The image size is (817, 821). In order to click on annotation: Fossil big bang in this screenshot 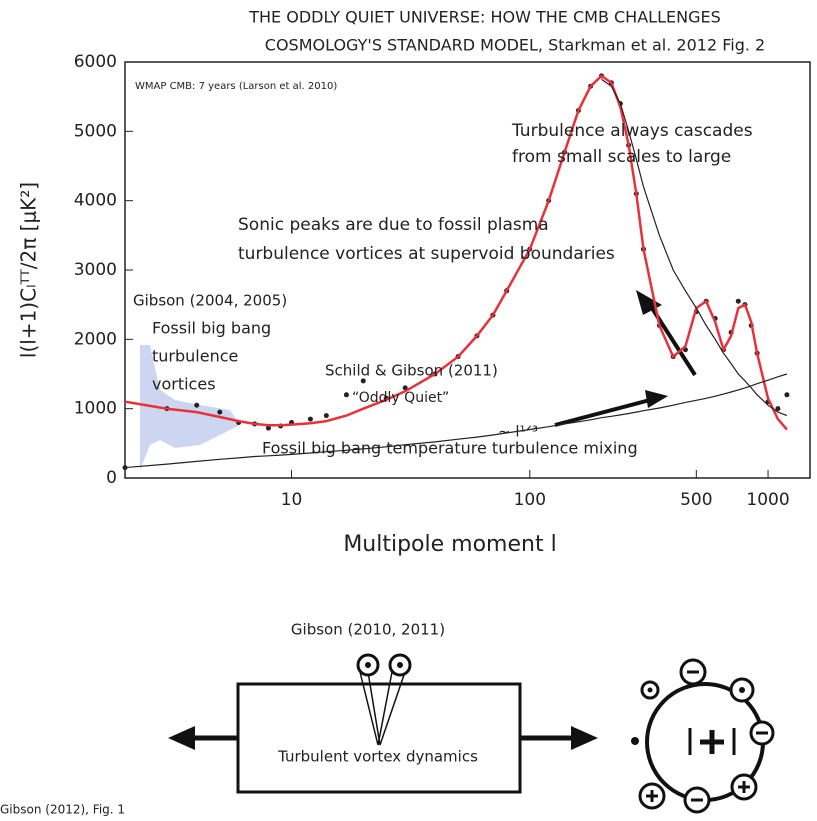, I will do `click(211, 328)`.